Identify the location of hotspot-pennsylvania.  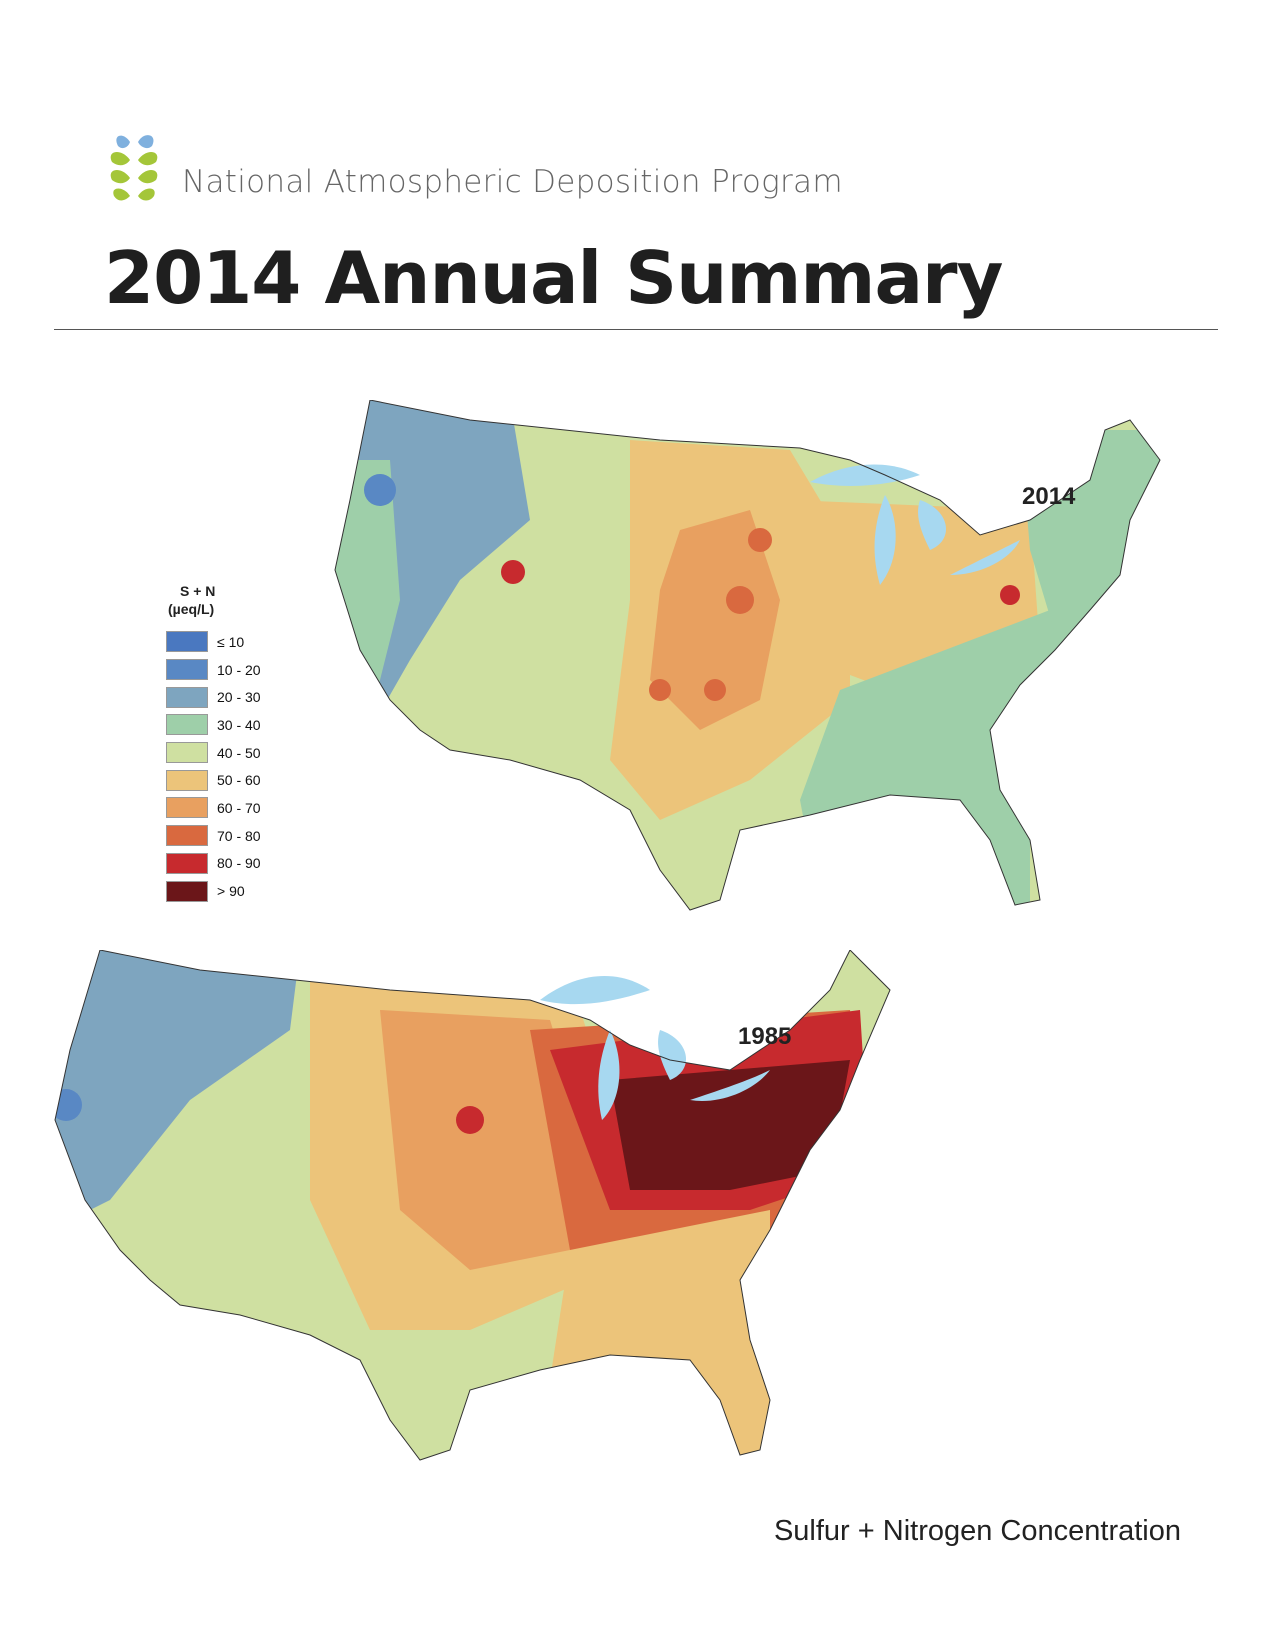
(1010, 595).